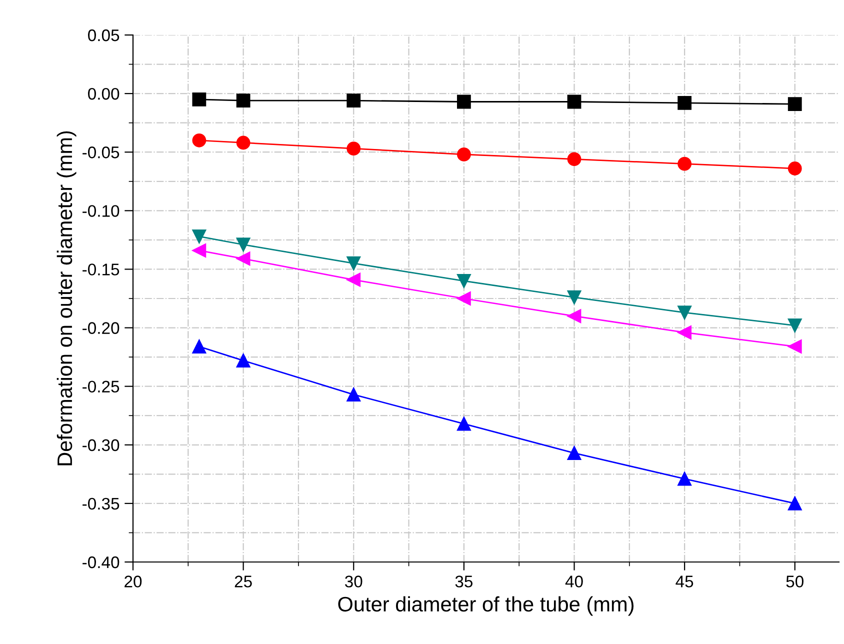  I want to click on y-tick-label: -0.20, so click(101, 328).